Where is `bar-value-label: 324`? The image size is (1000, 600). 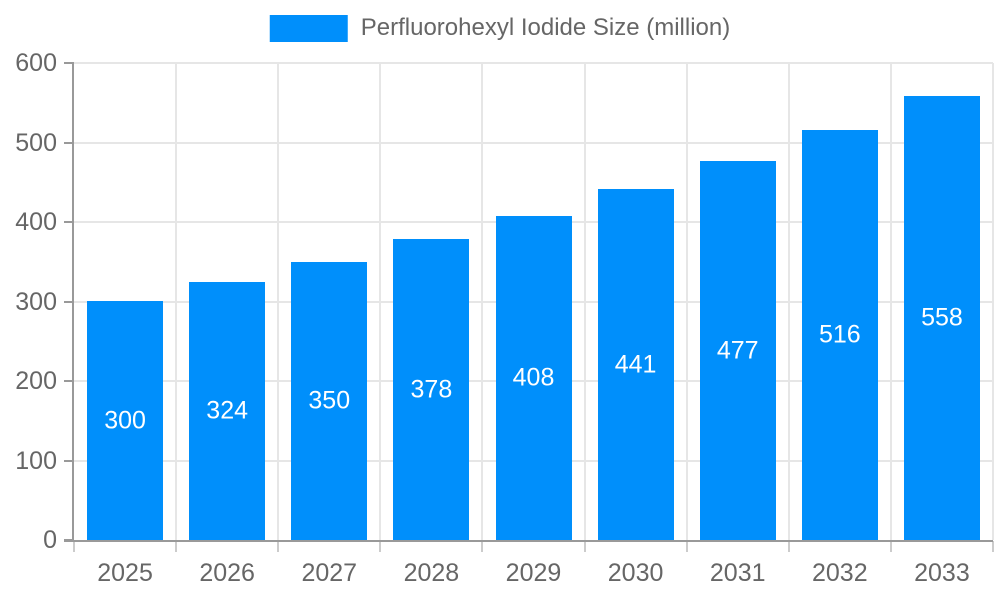 bar-value-label: 324 is located at coordinates (227, 410).